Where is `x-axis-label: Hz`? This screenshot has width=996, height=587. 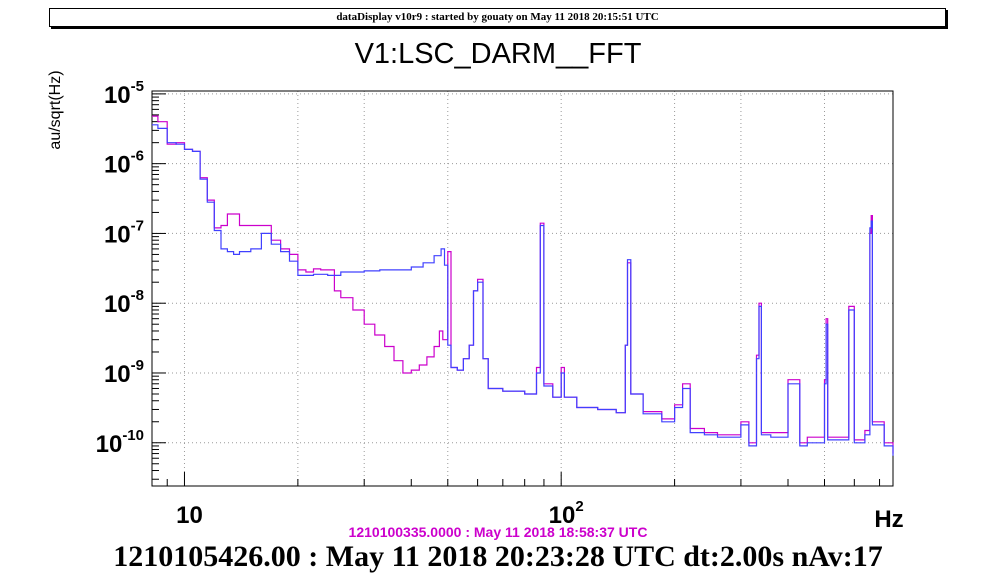 x-axis-label: Hz is located at coordinates (888, 519).